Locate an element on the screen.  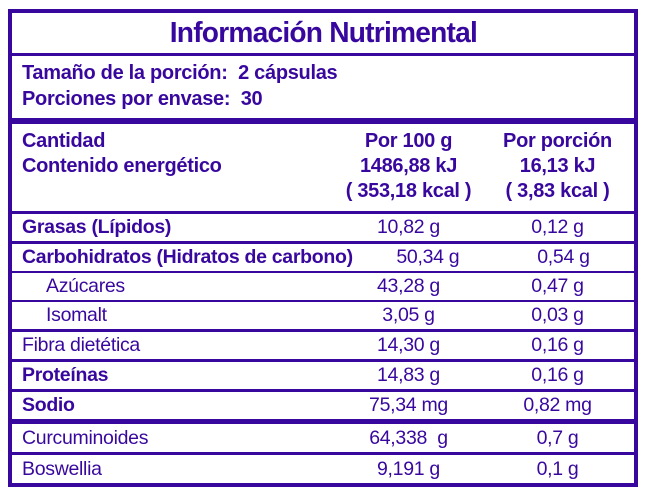
label-title: Información Nutrimental is located at coordinates (323, 32).